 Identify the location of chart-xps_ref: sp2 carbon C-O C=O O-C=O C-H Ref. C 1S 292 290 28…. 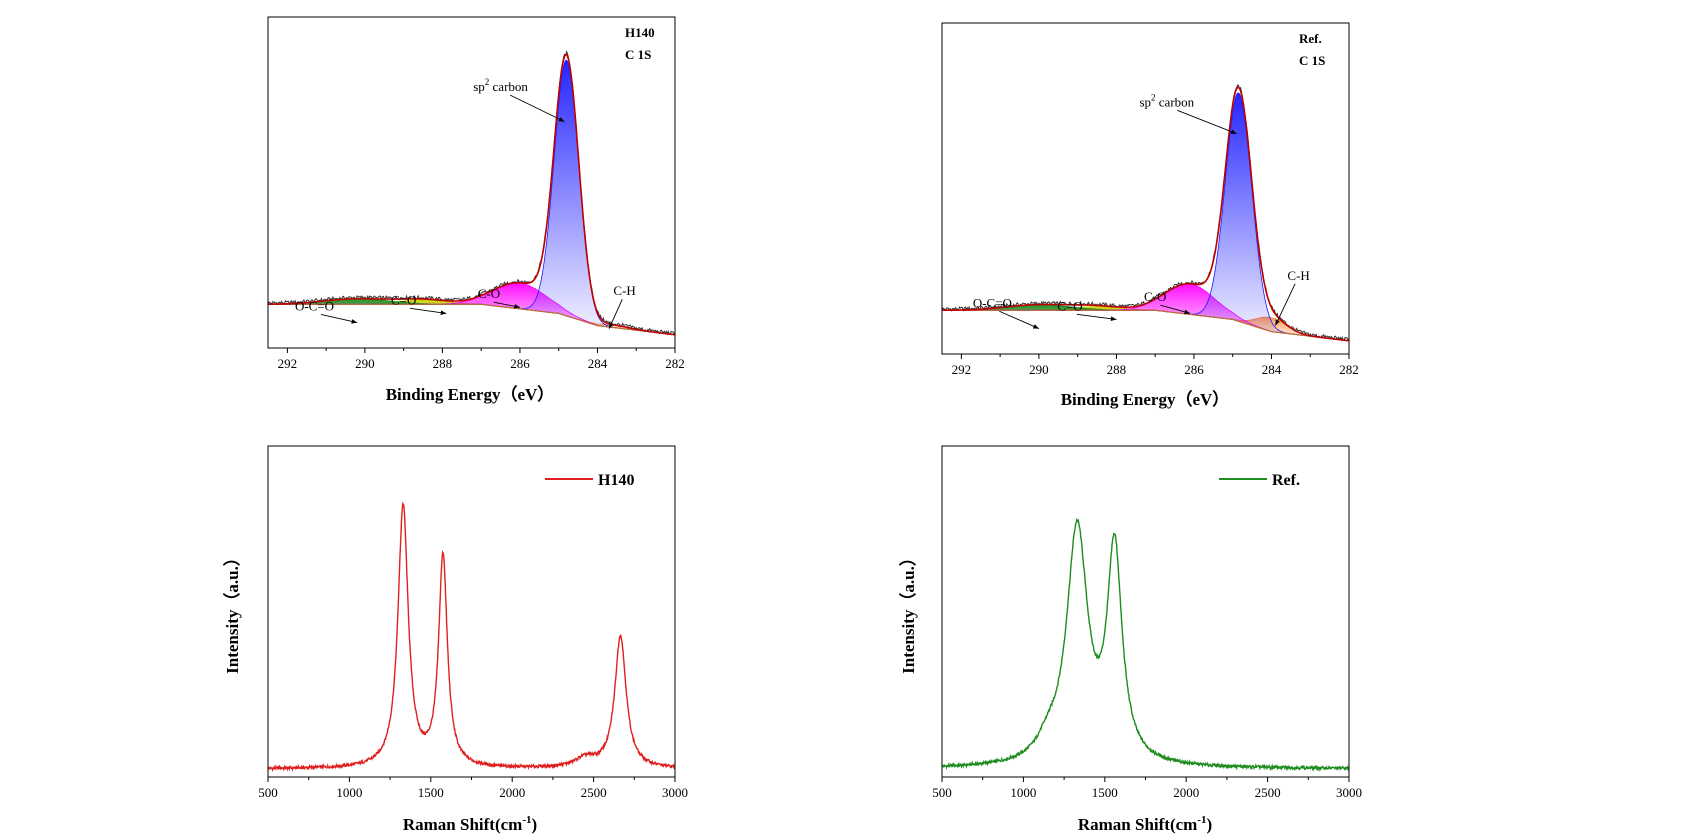
(1150, 215).